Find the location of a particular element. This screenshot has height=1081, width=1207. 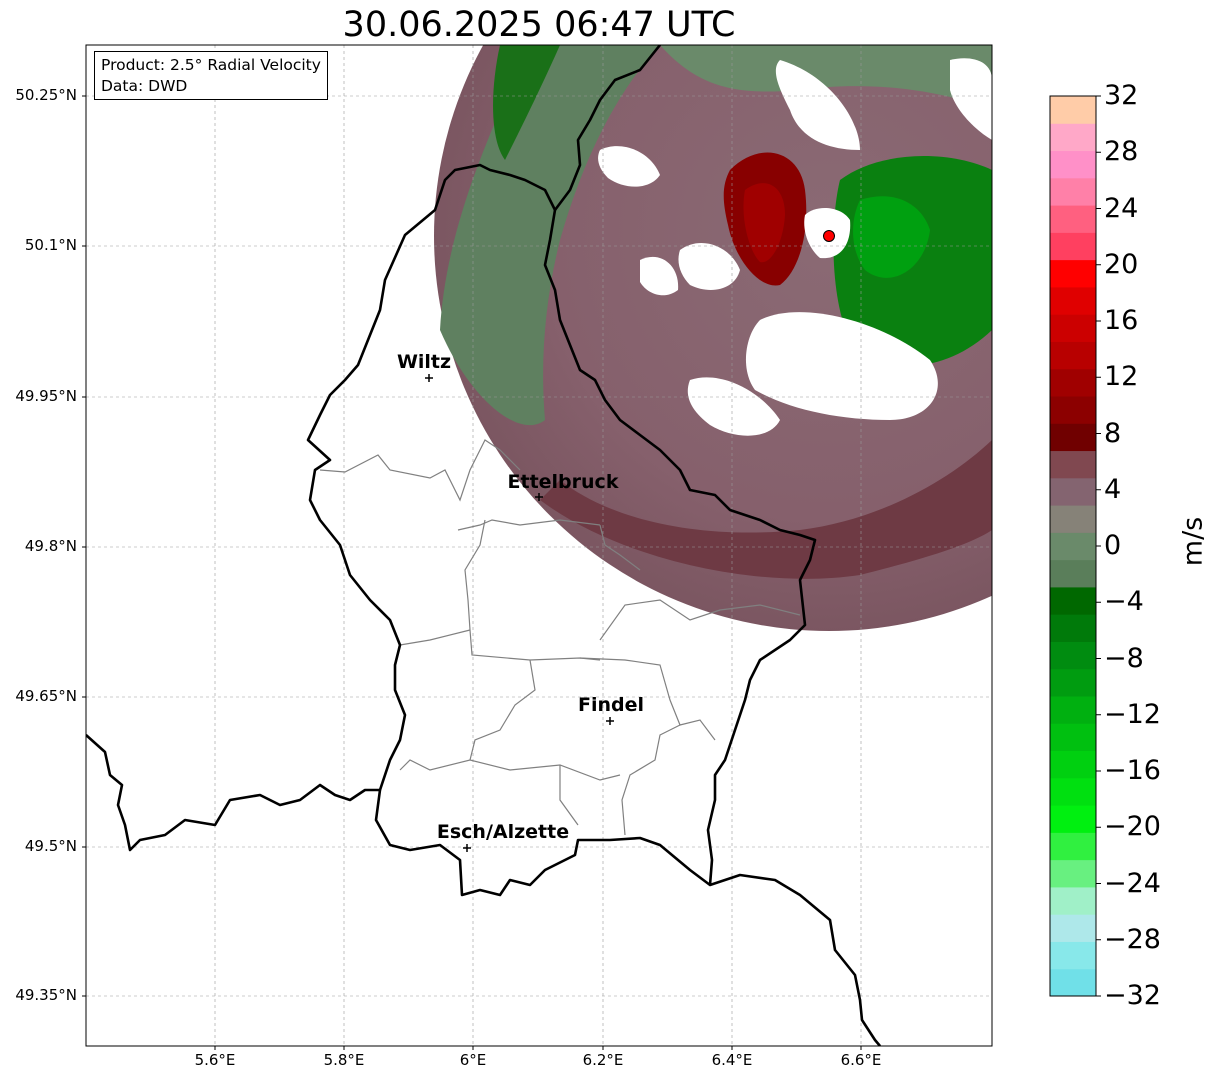

city-marker-findel is located at coordinates (610, 721).